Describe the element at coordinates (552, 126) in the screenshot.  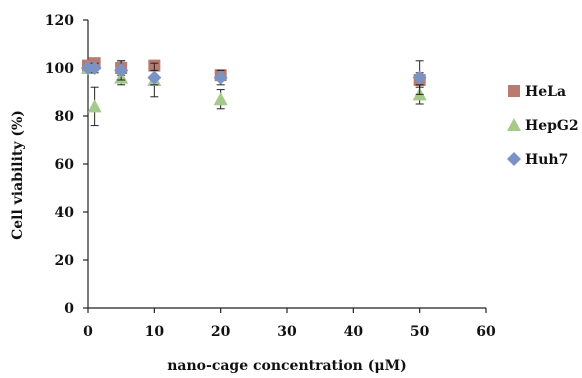
I see `legend-label-hepg2: HepG2` at that location.